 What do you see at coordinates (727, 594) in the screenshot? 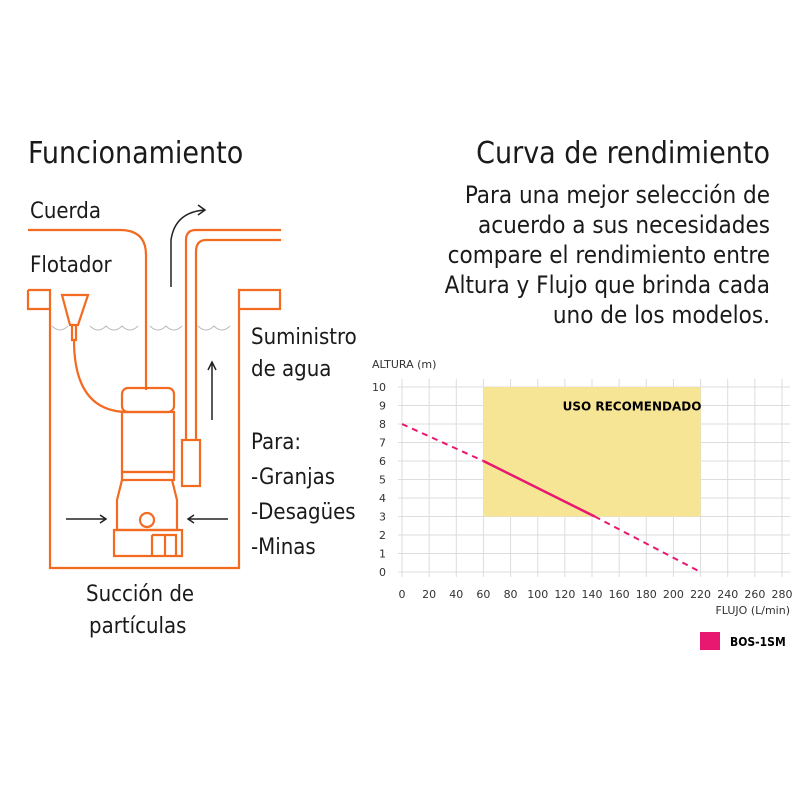
I see `x-tick-label: 240` at bounding box center [727, 594].